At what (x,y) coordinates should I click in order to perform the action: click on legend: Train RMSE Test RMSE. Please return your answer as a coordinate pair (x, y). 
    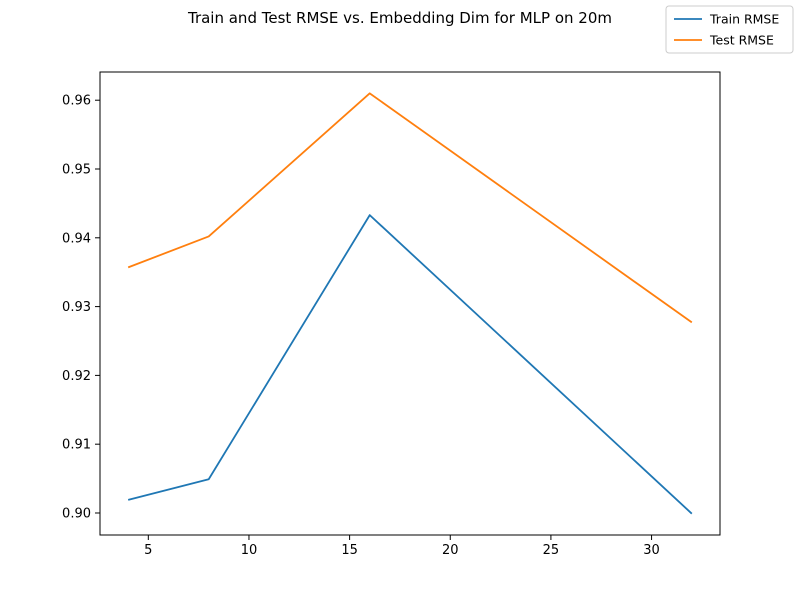
    Looking at the image, I should click on (729, 29).